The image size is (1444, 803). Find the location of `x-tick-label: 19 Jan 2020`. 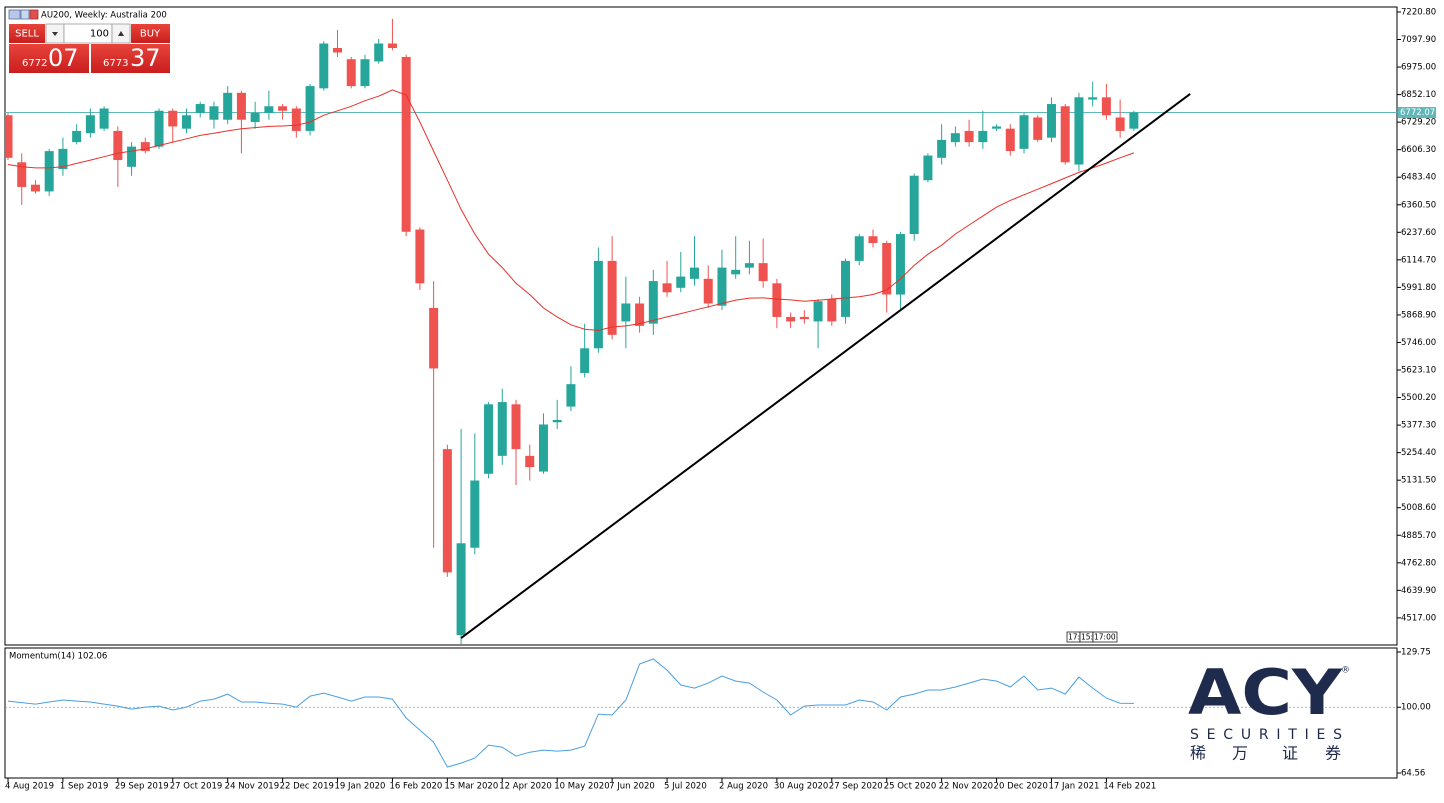

x-tick-label: 19 Jan 2020 is located at coordinates (360, 787).